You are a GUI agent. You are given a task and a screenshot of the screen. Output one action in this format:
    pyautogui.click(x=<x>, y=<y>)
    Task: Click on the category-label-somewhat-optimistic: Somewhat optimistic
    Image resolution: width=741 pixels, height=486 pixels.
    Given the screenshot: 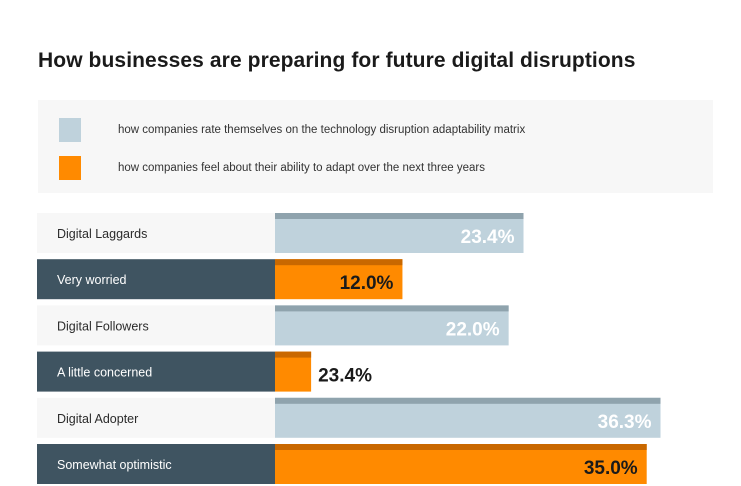 What is the action you would take?
    pyautogui.click(x=114, y=465)
    